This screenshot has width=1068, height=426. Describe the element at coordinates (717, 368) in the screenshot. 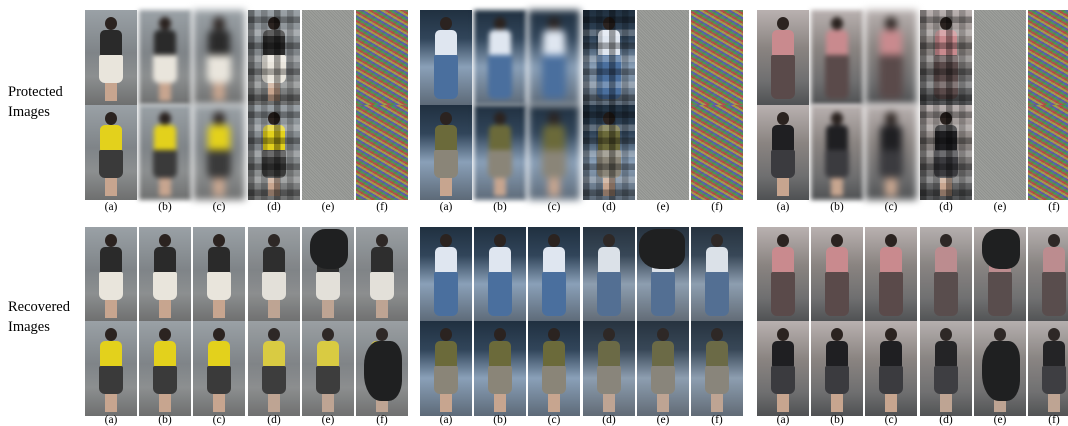

I see `thumbnail-recovered-p2-r2-c6` at that location.